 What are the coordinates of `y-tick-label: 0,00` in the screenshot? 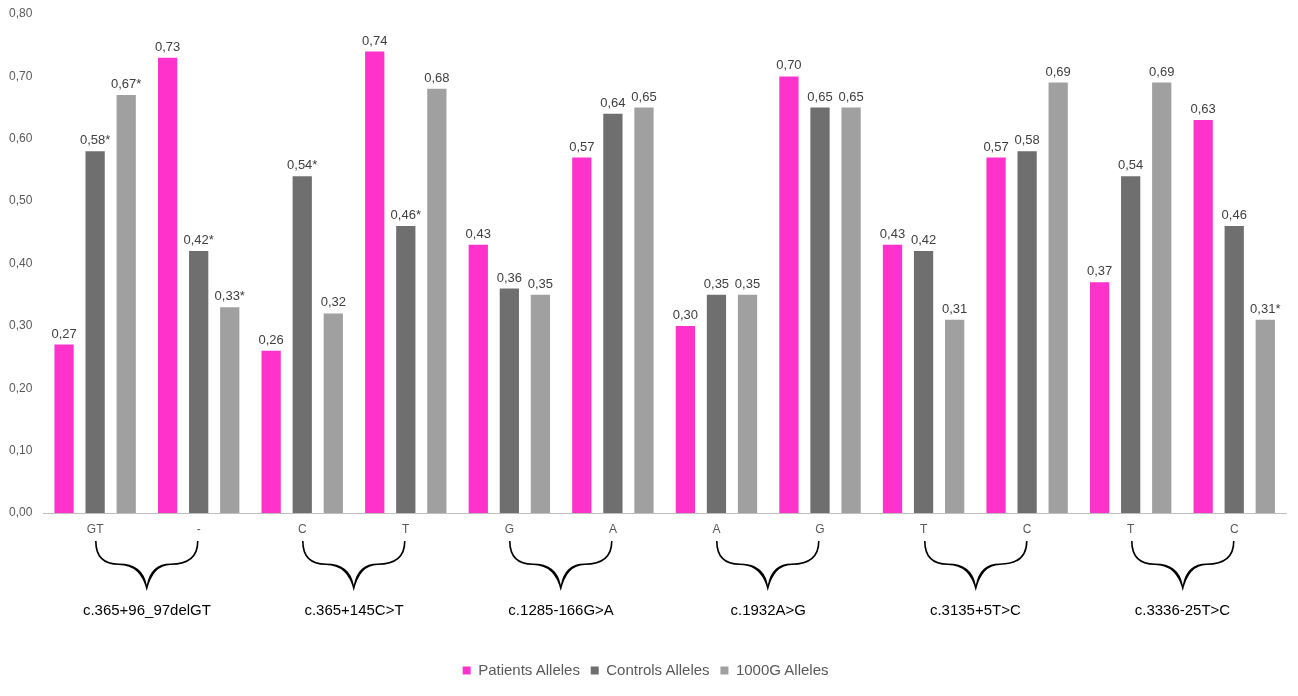 It's located at (21, 512).